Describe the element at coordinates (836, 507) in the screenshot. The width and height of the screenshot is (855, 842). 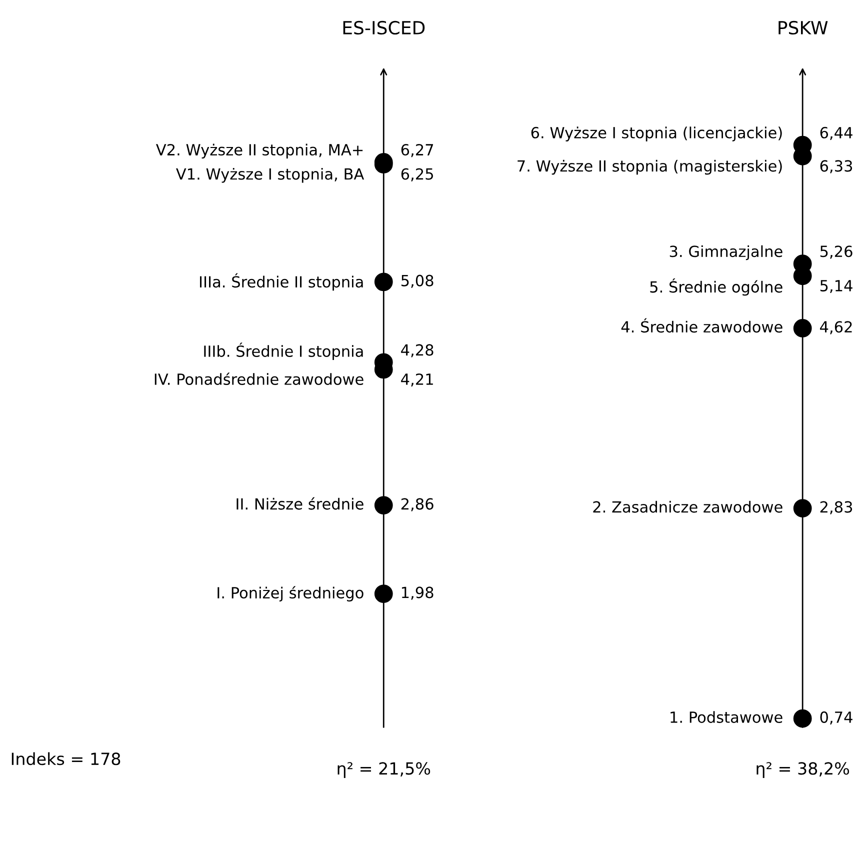
I see `data-label: 2,83` at that location.